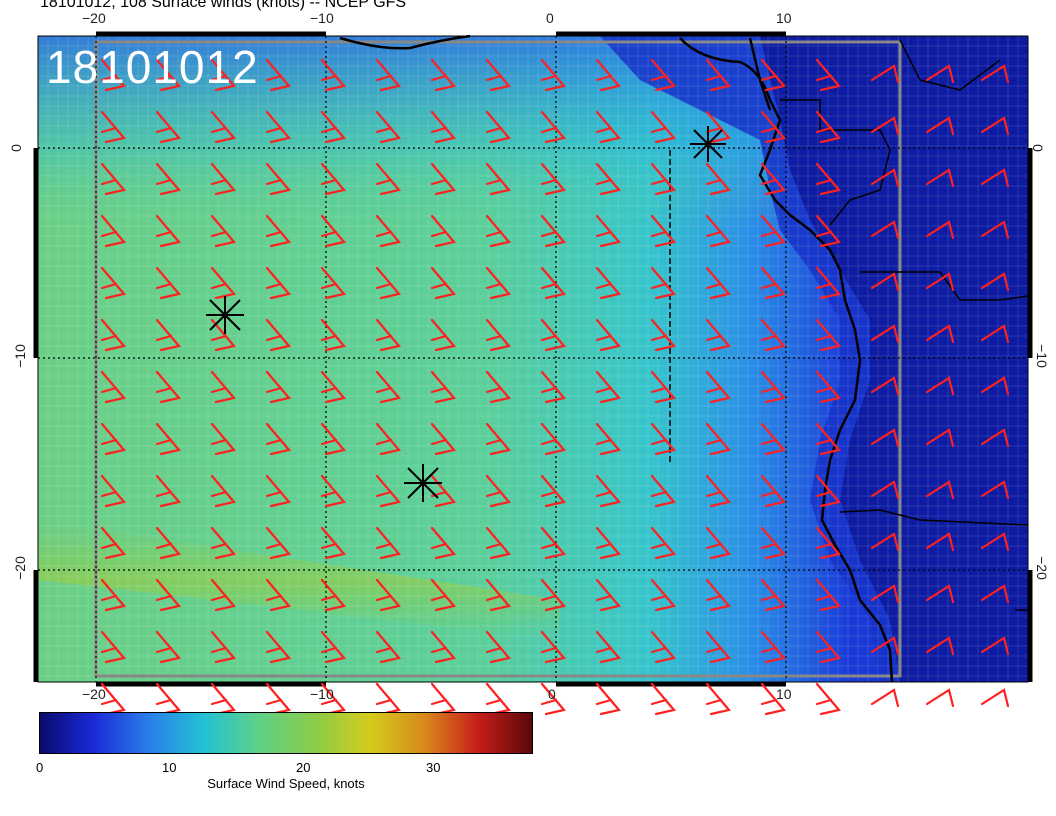  I want to click on colorbar-label: Surface Wind Speed, knots, so click(286, 783).